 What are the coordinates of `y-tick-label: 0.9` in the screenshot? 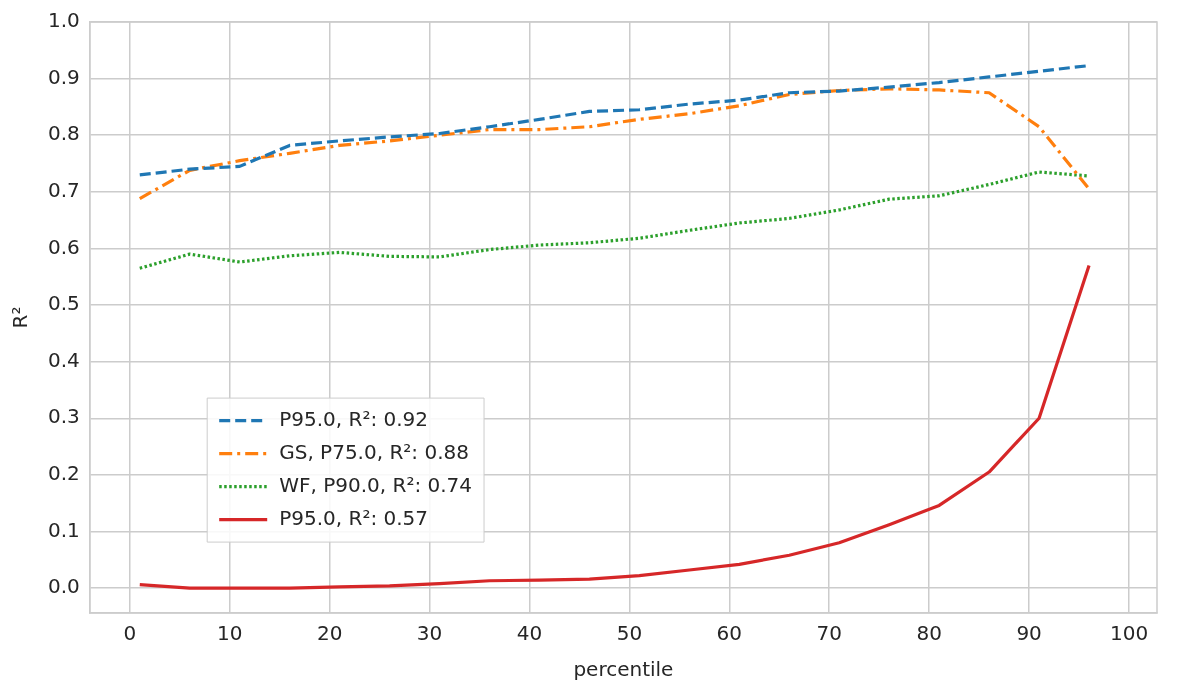 It's located at (63, 76).